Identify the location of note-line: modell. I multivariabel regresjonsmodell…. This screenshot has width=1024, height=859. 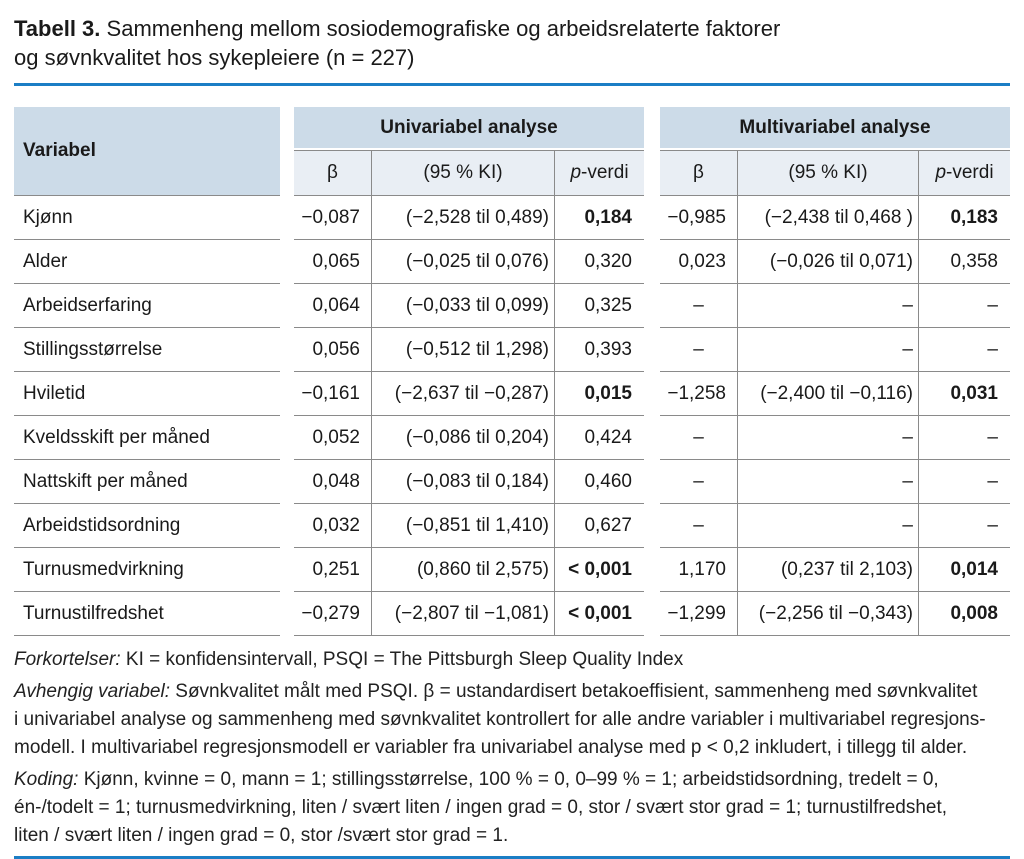
(491, 747).